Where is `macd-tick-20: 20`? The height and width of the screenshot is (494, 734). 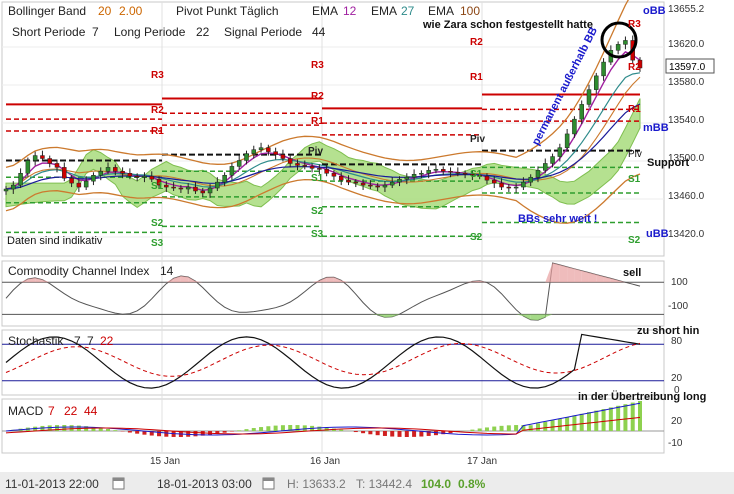 macd-tick-20: 20 is located at coordinates (677, 421).